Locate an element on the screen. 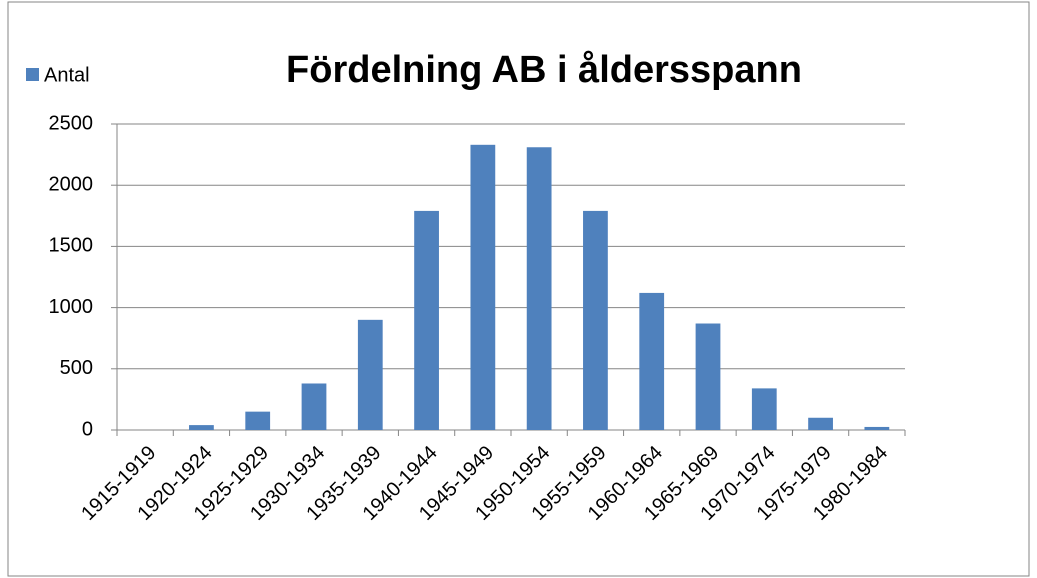  legend-label: Antal is located at coordinates (67, 75).